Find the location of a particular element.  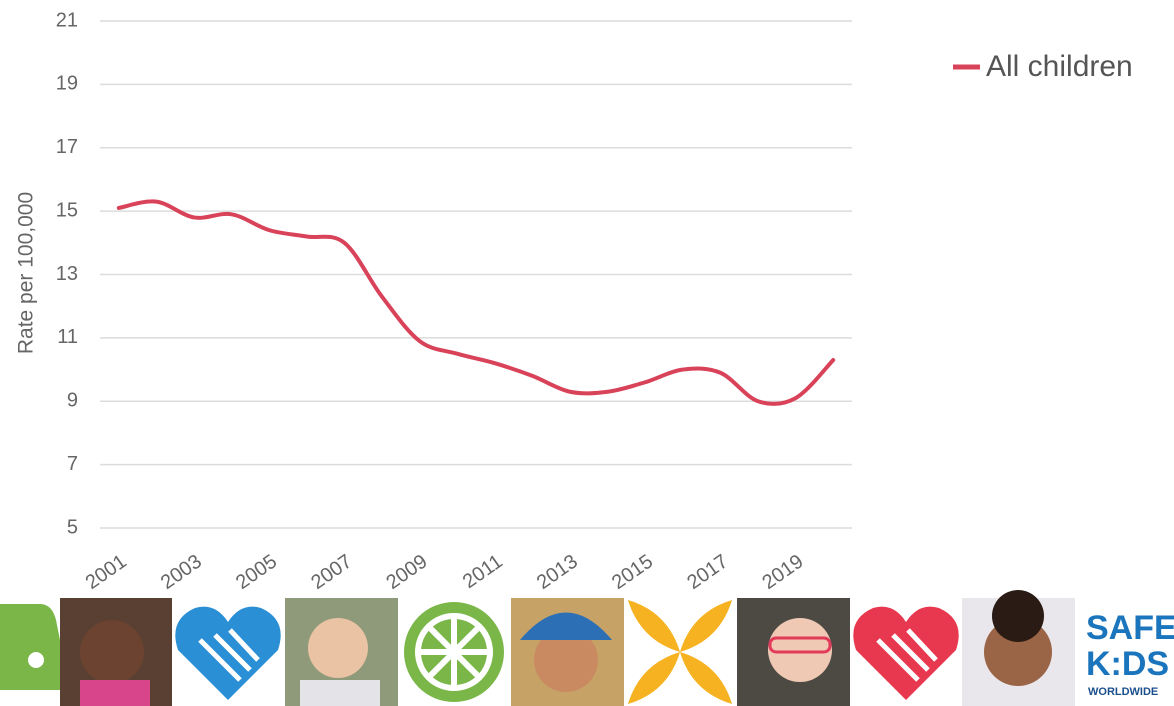

x-tick-label: 2015 is located at coordinates (632, 572).